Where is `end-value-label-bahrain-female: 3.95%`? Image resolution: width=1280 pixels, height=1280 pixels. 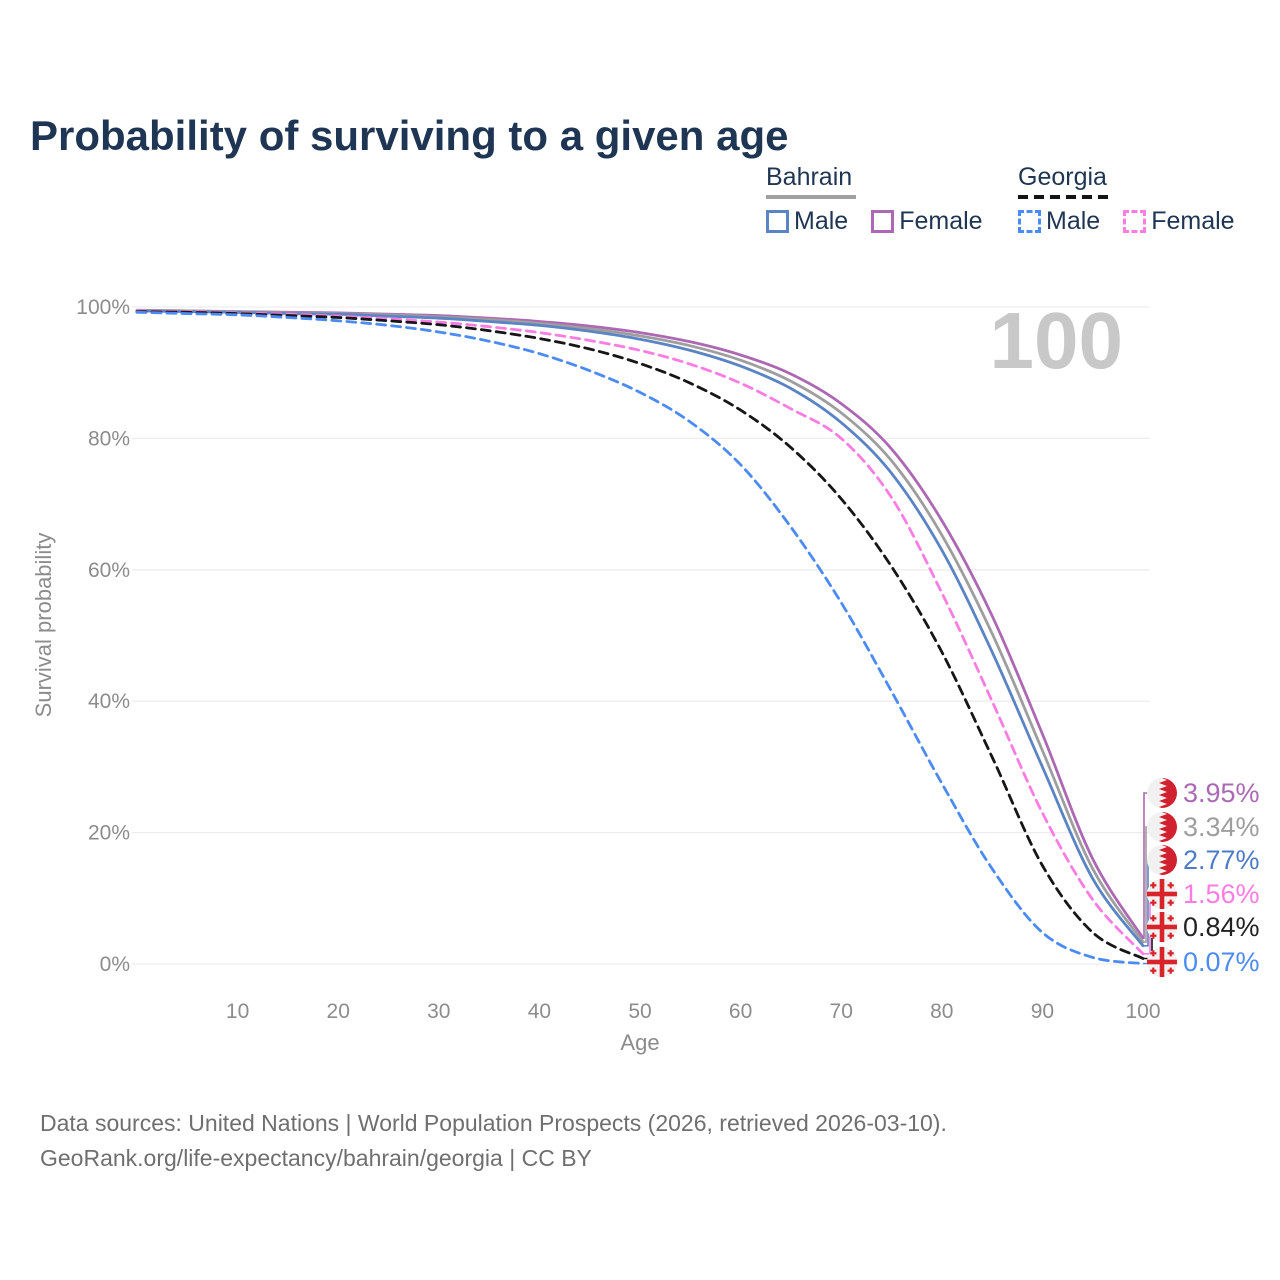
end-value-label-bahrain-female: 3.95% is located at coordinates (1221, 793).